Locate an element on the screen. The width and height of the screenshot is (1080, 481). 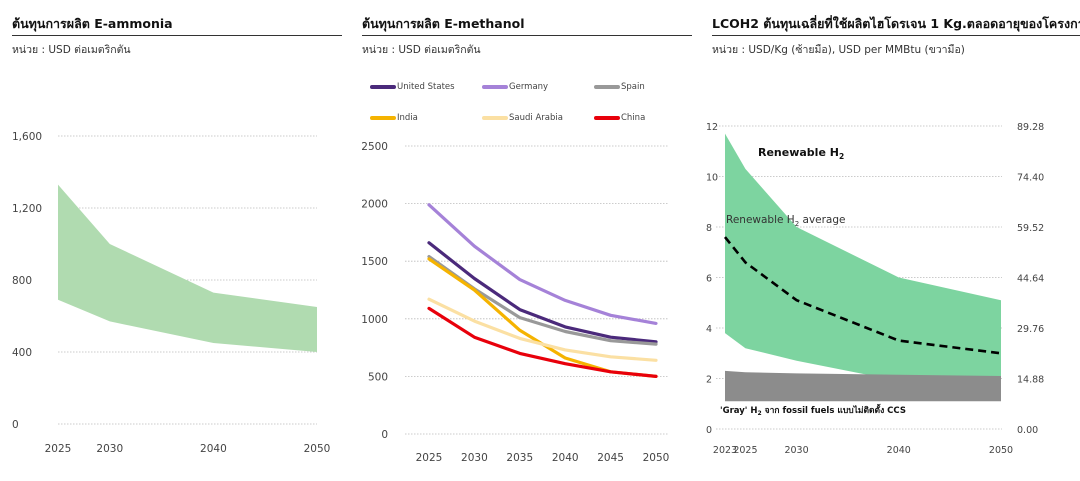
y-tick-label: 800 is located at coordinates (22, 281).